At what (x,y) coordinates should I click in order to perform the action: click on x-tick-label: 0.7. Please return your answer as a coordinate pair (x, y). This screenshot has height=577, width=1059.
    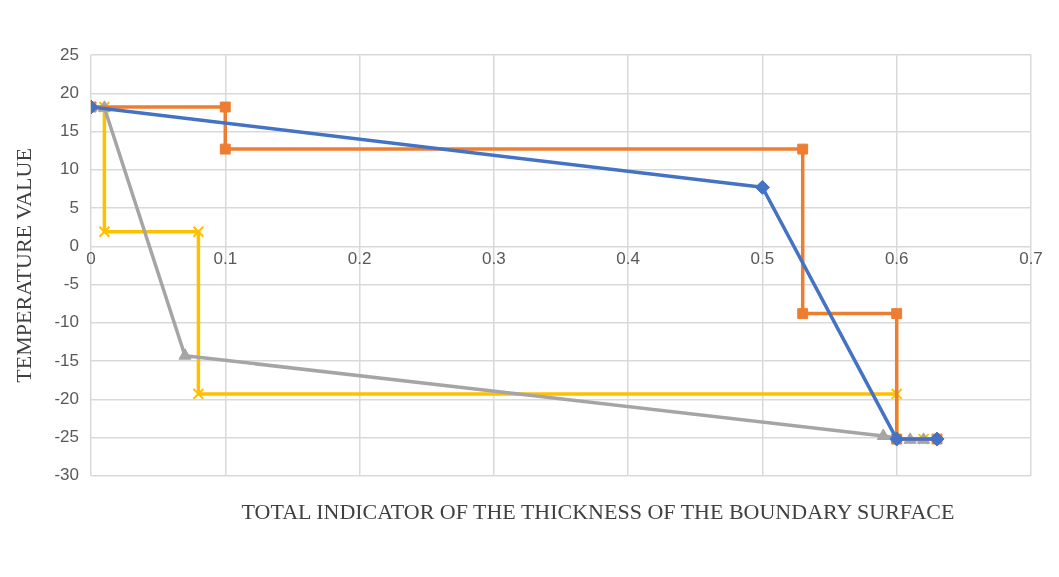
    Looking at the image, I should click on (1031, 259).